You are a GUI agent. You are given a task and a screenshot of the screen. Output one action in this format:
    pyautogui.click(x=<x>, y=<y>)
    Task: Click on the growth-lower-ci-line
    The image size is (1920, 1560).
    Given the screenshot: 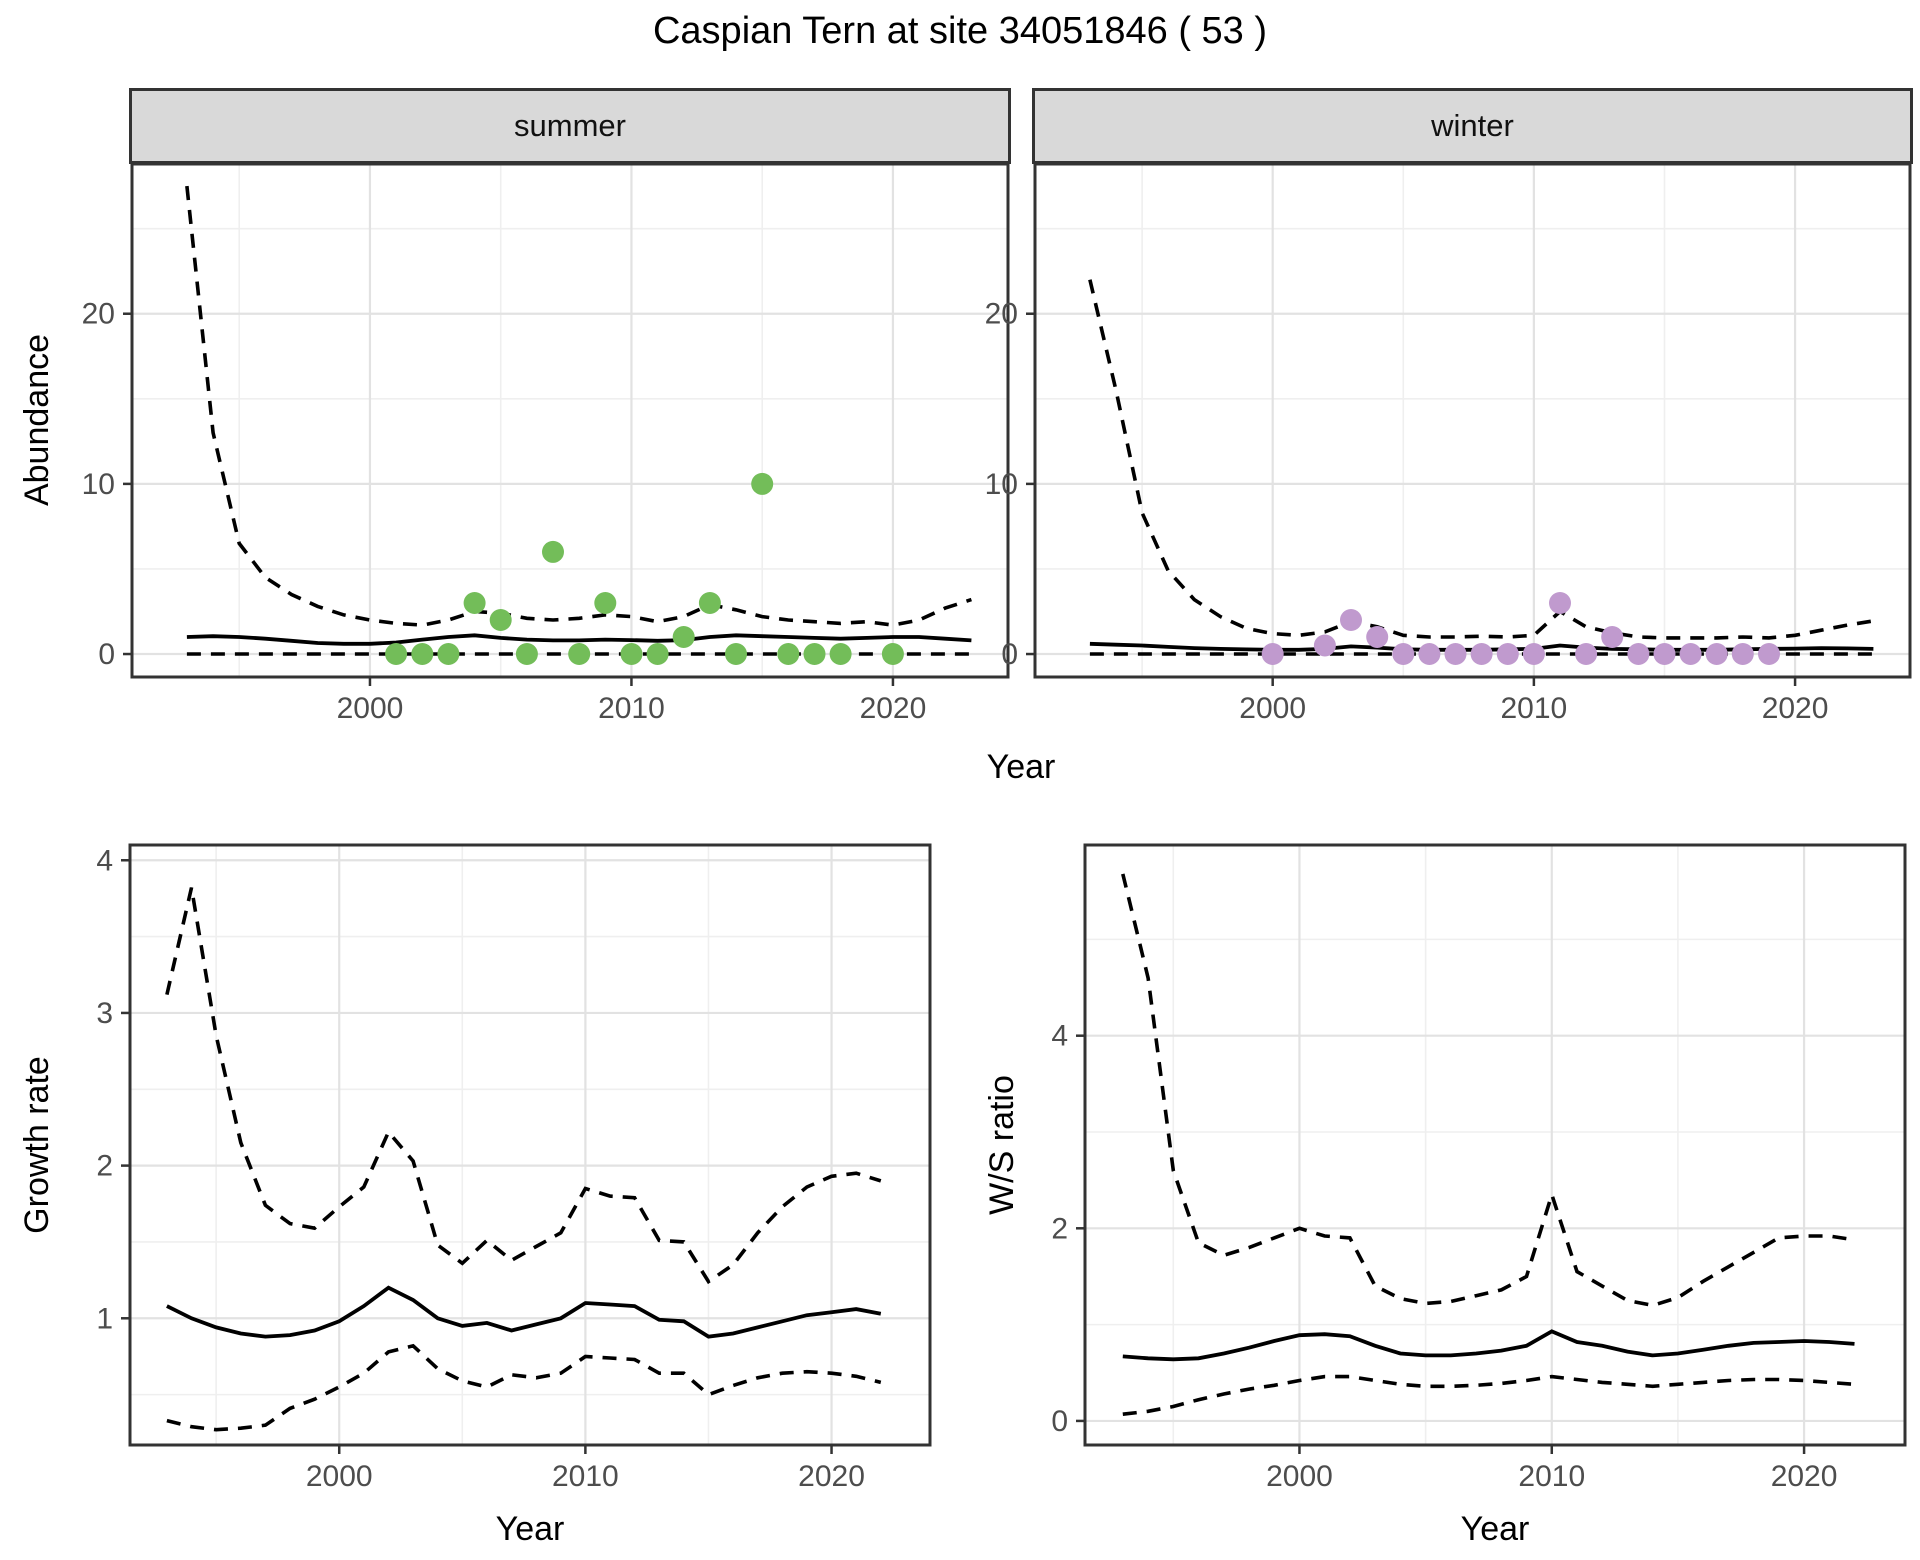 What is the action you would take?
    pyautogui.click(x=524, y=1387)
    